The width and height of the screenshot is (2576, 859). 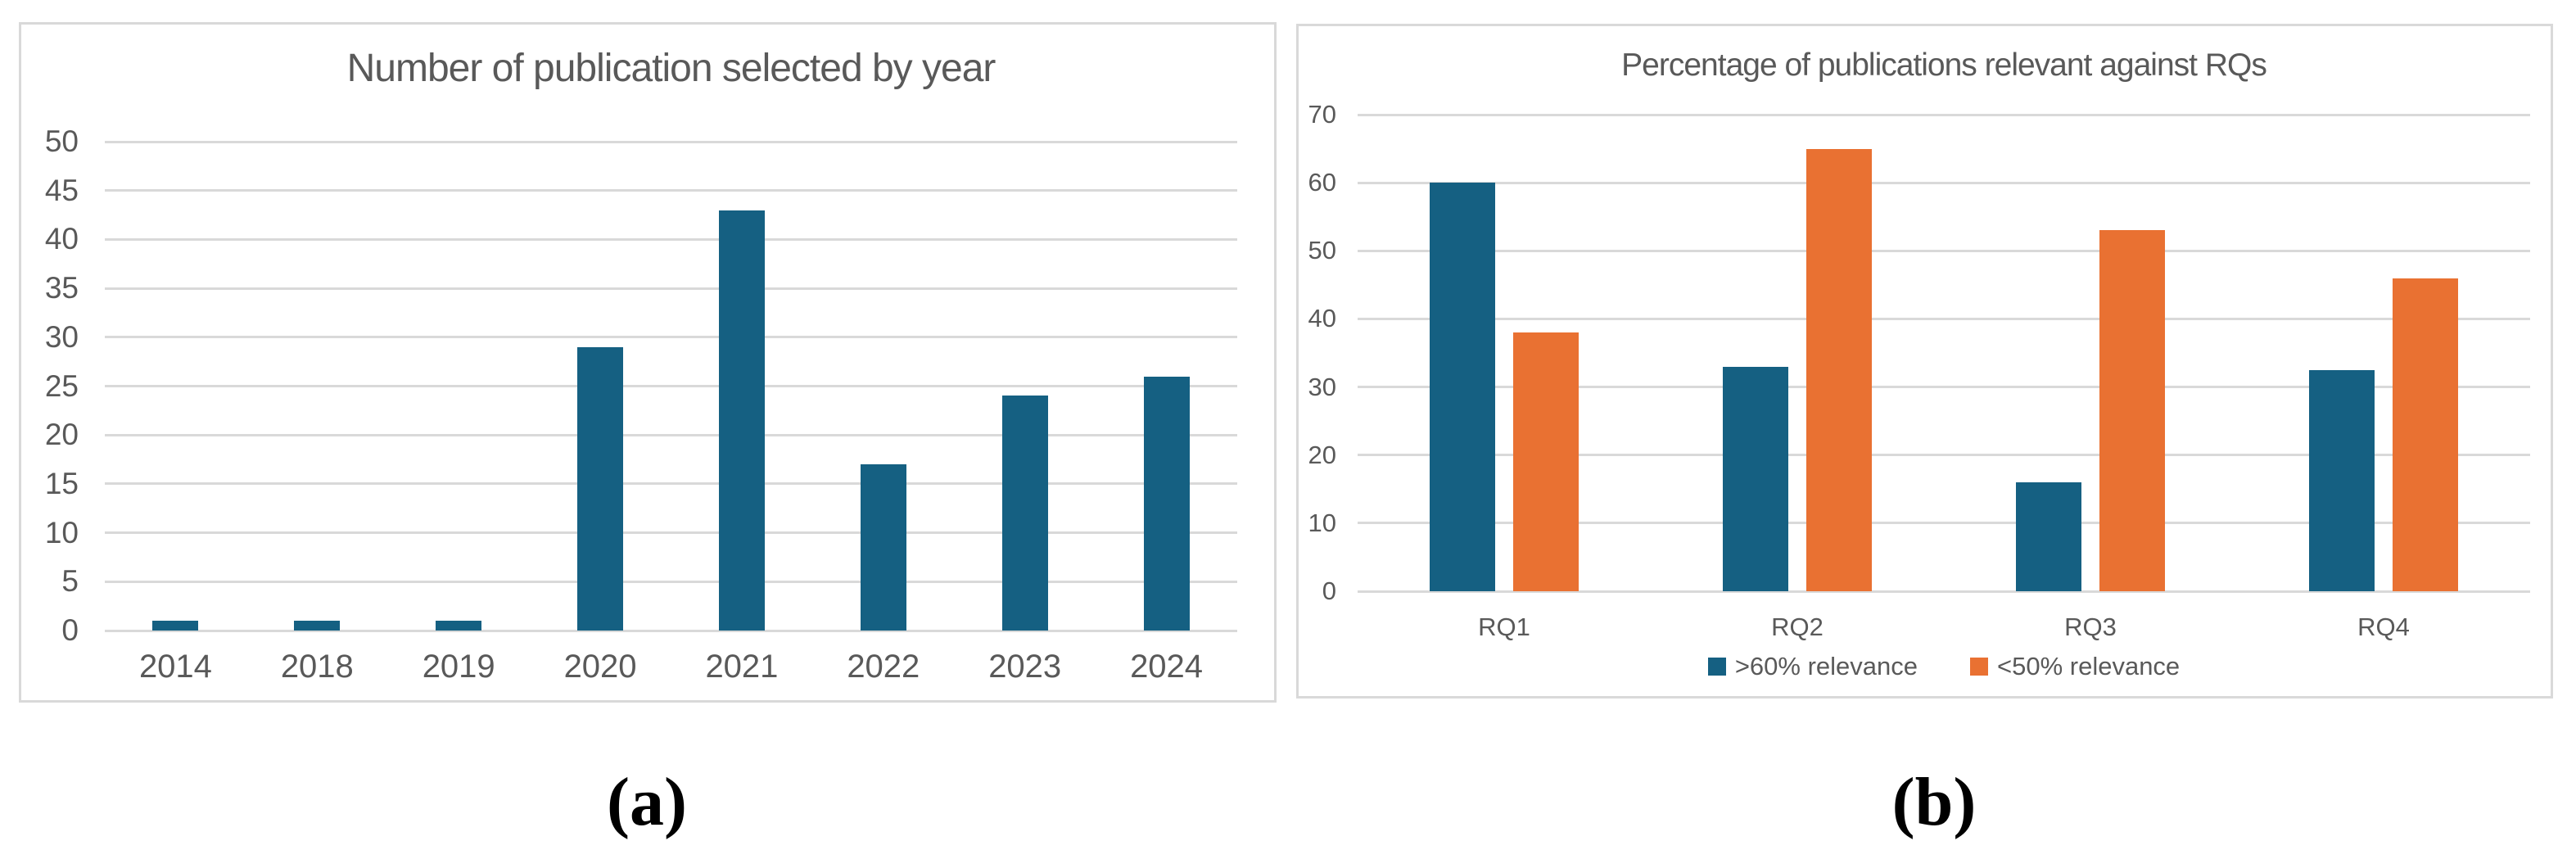 I want to click on x-category-label-rq1: RQ1, so click(x=1504, y=627).